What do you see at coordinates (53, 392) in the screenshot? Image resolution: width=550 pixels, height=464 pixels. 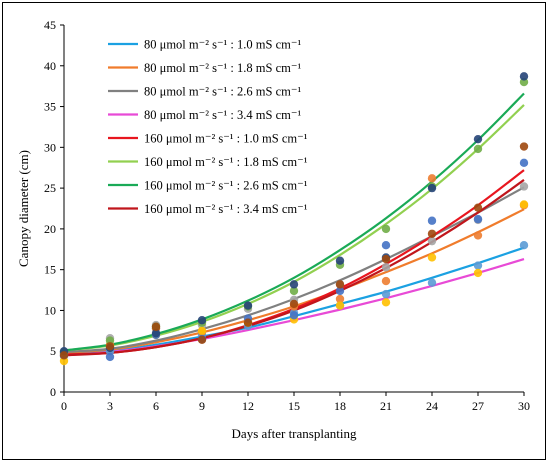 I see `y-tick-label: 0` at bounding box center [53, 392].